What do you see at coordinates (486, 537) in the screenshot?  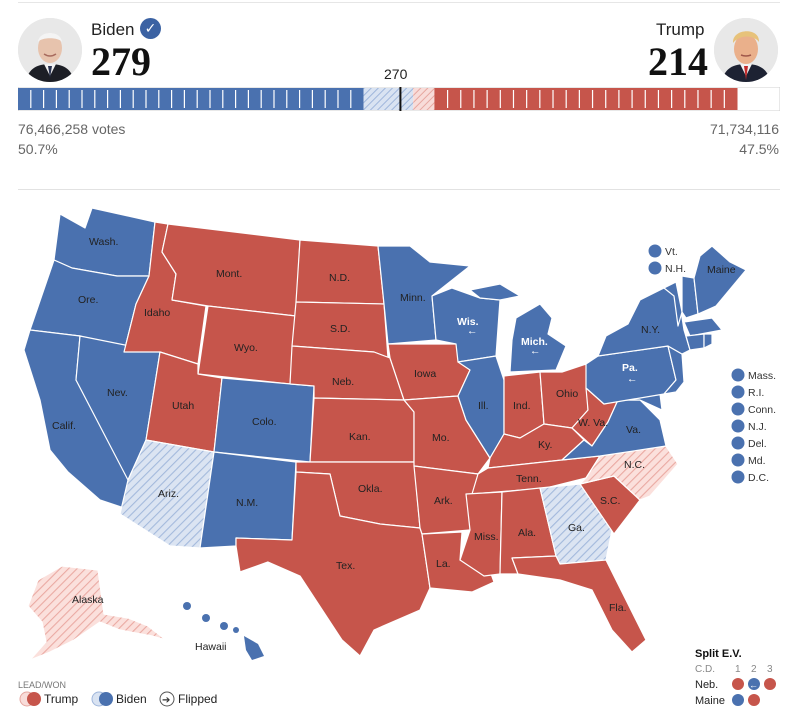 I see `state-label: Miss.` at bounding box center [486, 537].